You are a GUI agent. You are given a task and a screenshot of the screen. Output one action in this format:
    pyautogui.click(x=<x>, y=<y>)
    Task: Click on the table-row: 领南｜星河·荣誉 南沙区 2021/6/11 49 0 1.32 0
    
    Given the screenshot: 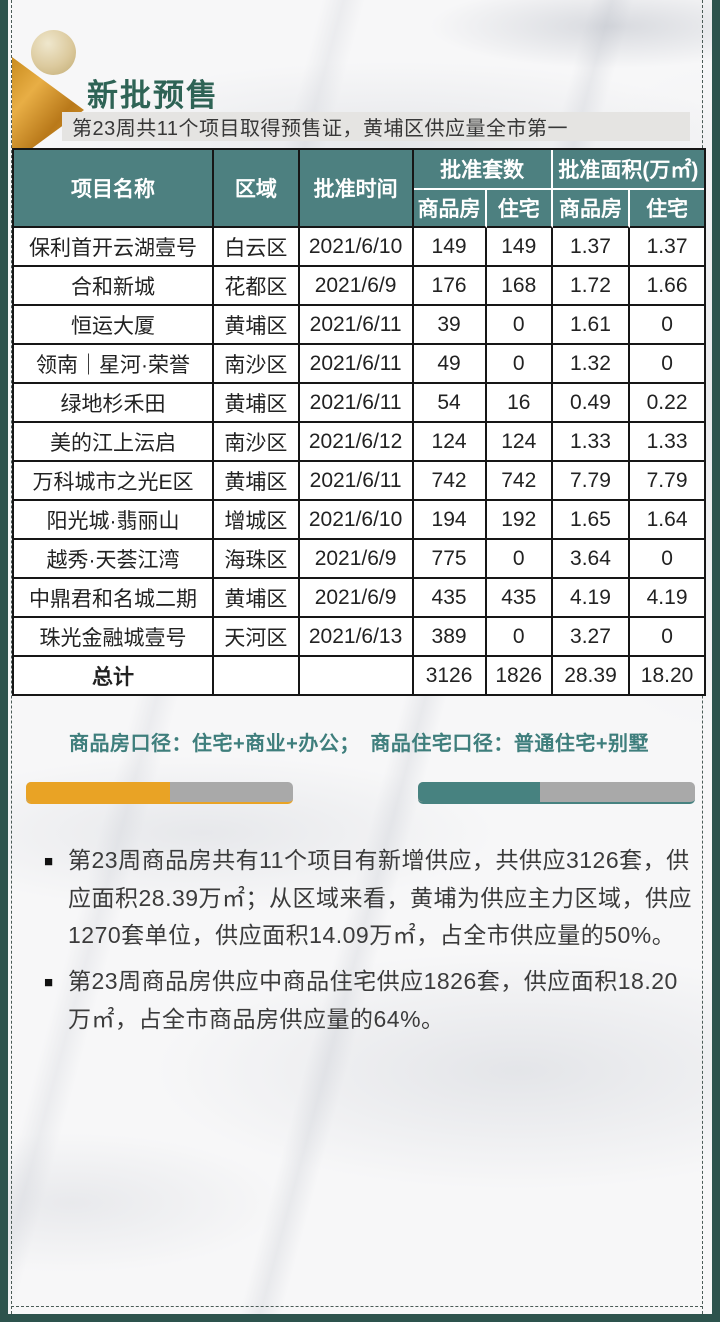 What is the action you would take?
    pyautogui.click(x=359, y=364)
    